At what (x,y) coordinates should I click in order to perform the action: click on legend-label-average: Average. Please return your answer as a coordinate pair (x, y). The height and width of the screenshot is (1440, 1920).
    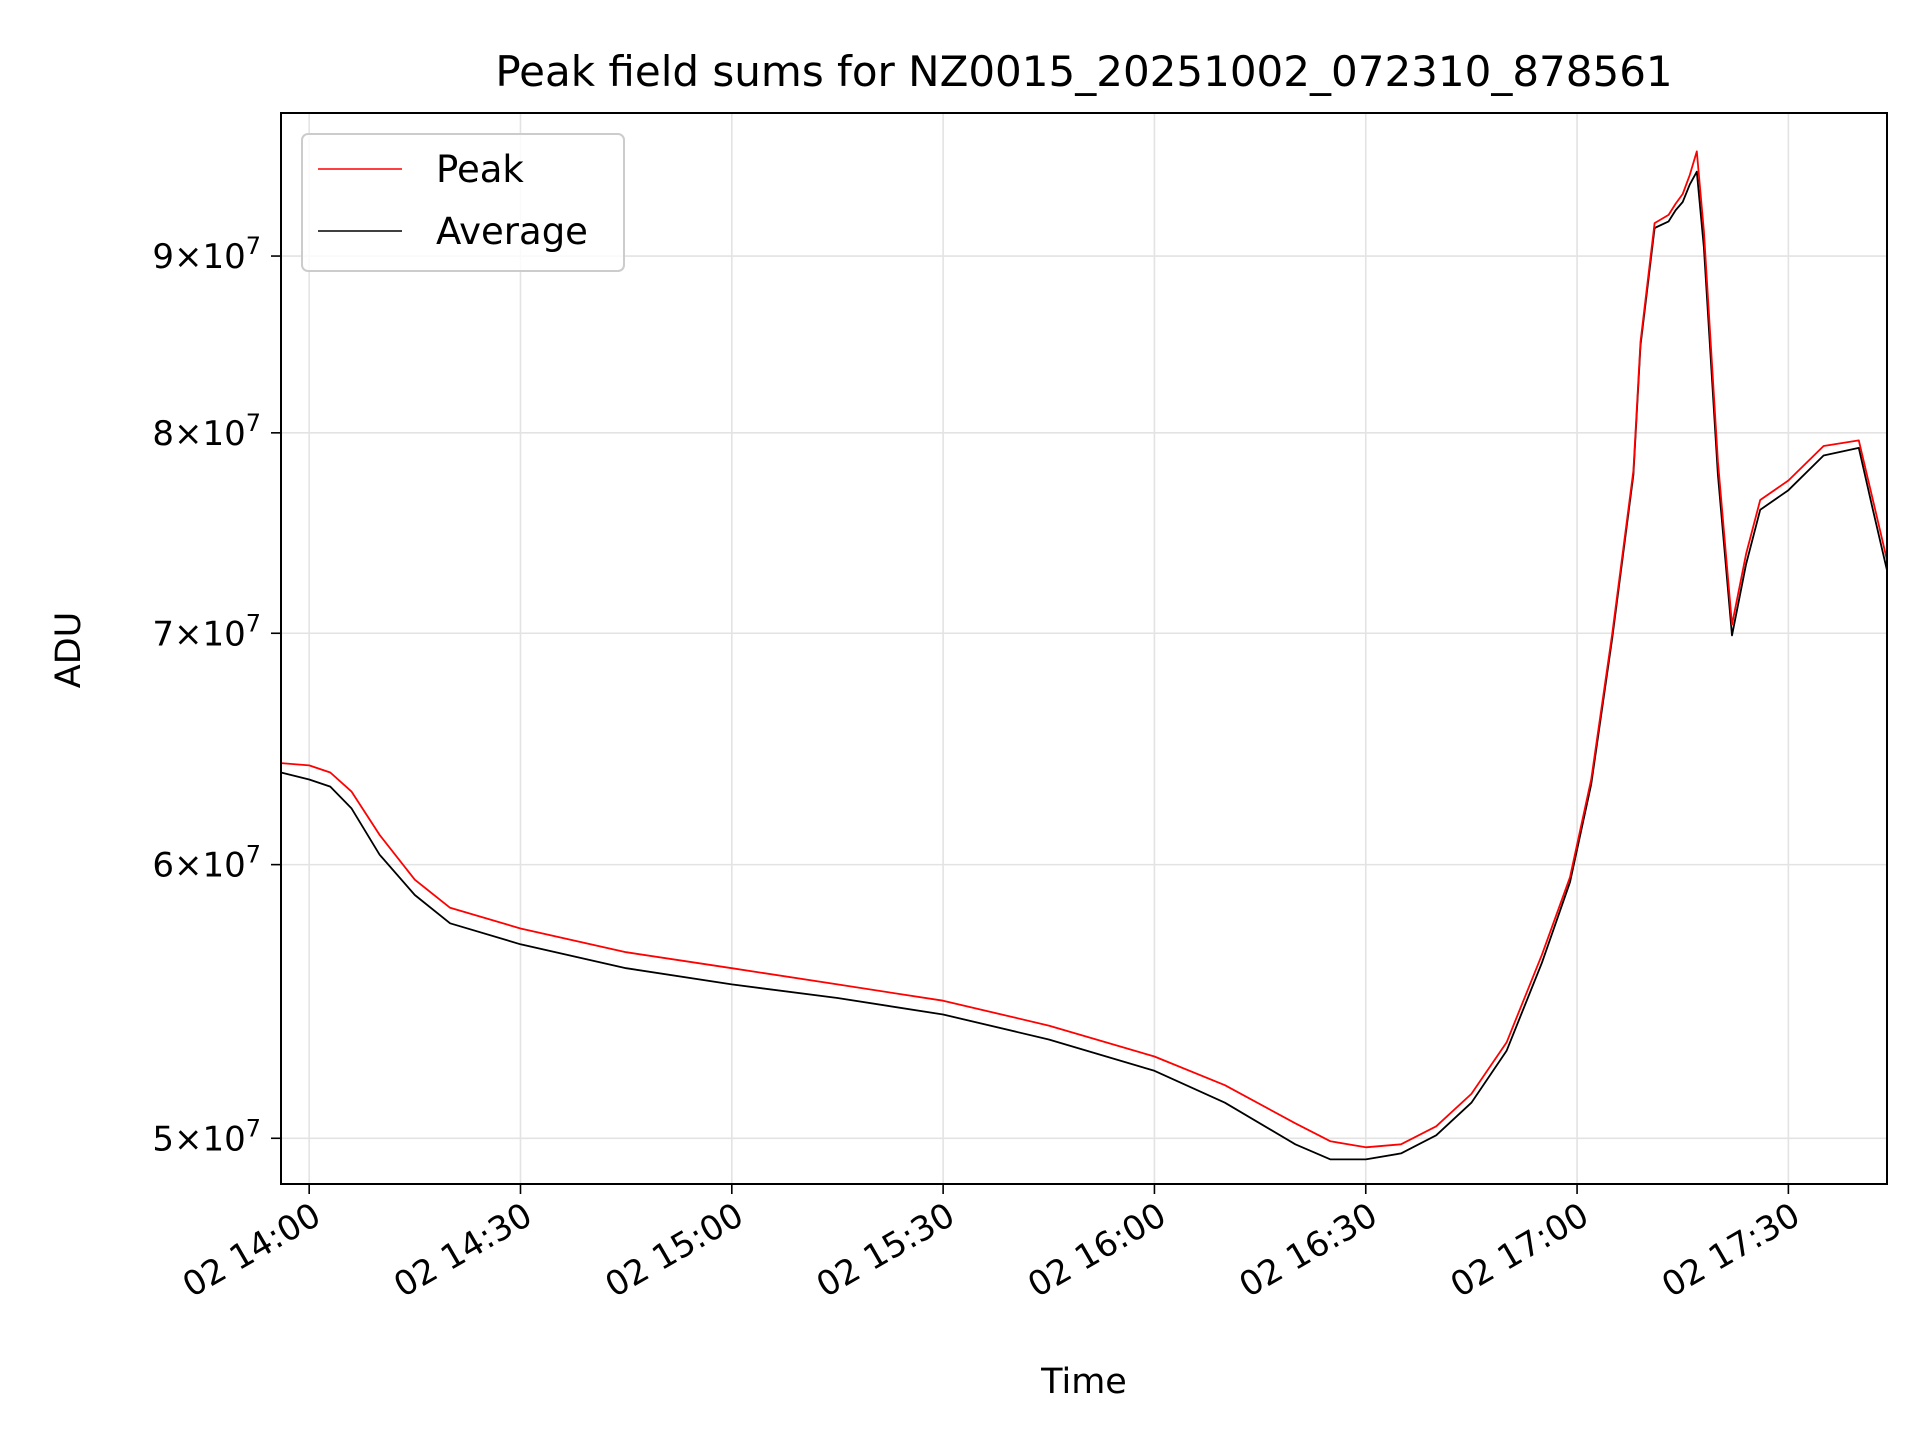
    Looking at the image, I should click on (512, 231).